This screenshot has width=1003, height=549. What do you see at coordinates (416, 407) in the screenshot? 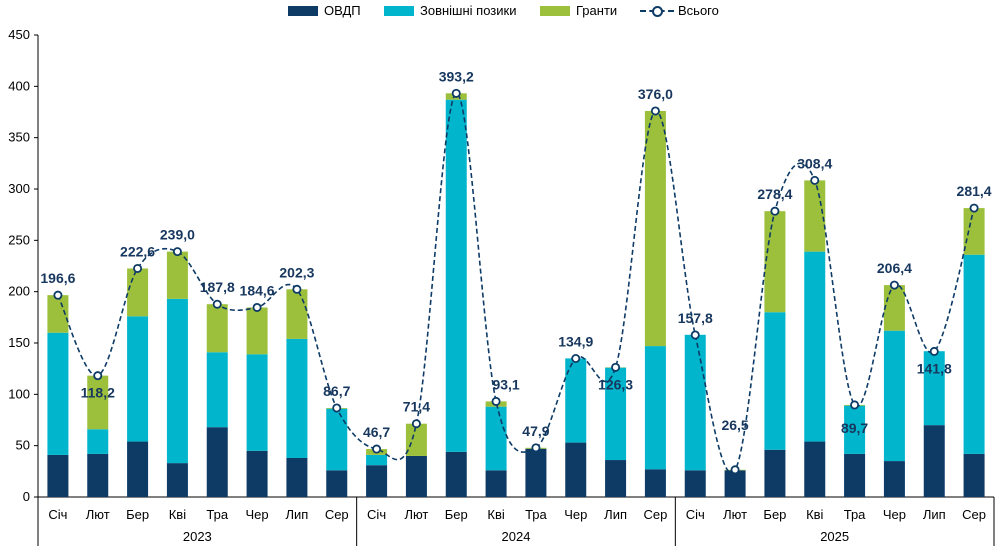
I see `total-data-label: 71,4` at bounding box center [416, 407].